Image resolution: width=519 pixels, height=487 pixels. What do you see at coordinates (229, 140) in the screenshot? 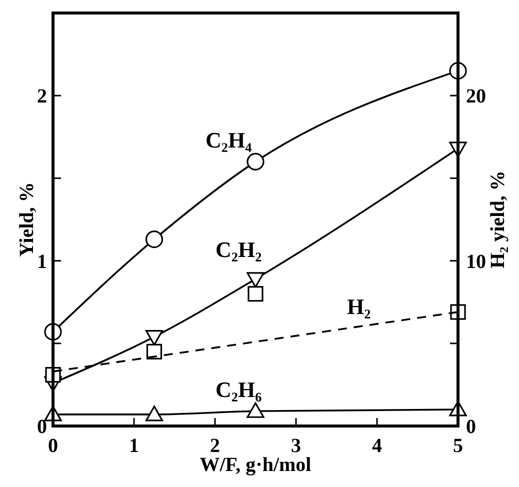
I see `series-label: C₂H₄` at bounding box center [229, 140].